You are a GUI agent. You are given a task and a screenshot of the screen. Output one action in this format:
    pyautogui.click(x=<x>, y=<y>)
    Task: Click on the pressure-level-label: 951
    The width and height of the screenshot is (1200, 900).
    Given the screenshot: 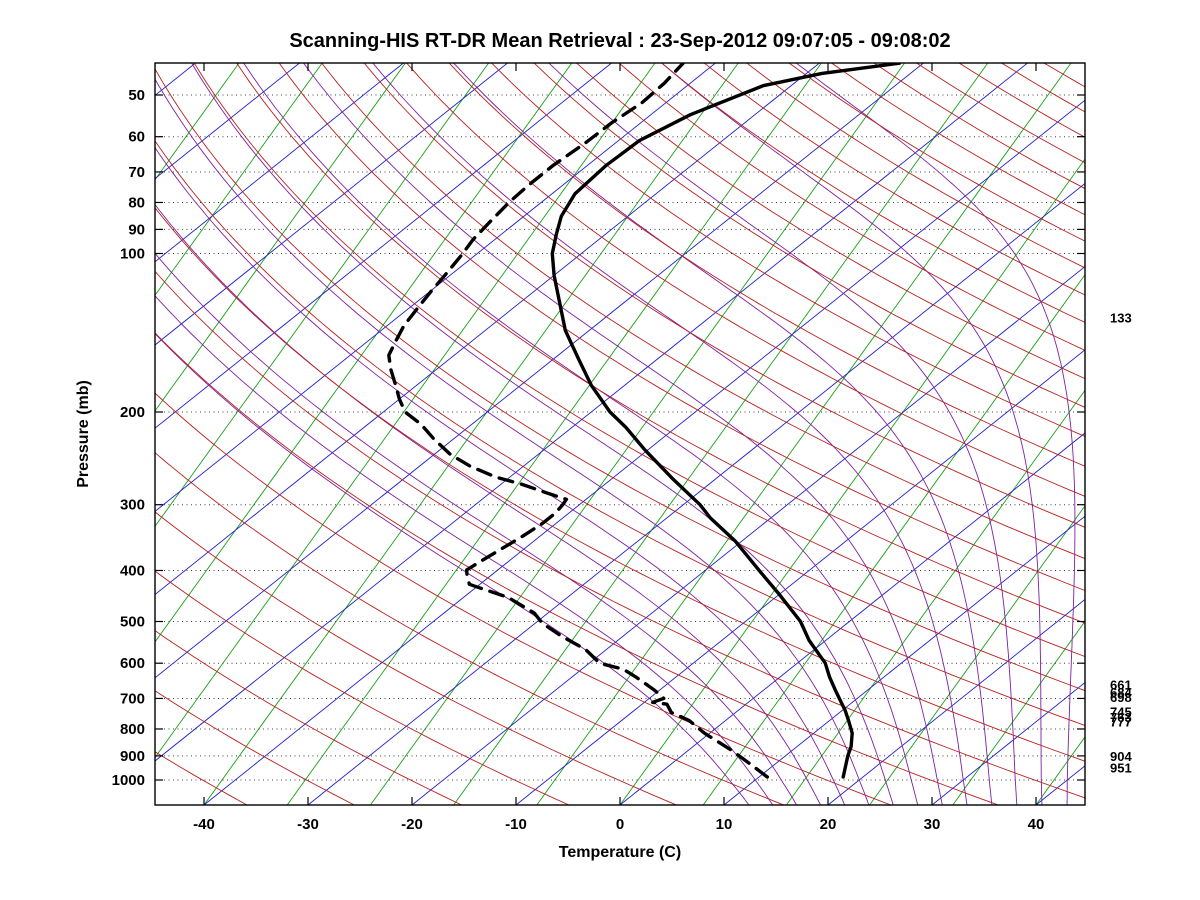 What is the action you would take?
    pyautogui.click(x=1121, y=768)
    